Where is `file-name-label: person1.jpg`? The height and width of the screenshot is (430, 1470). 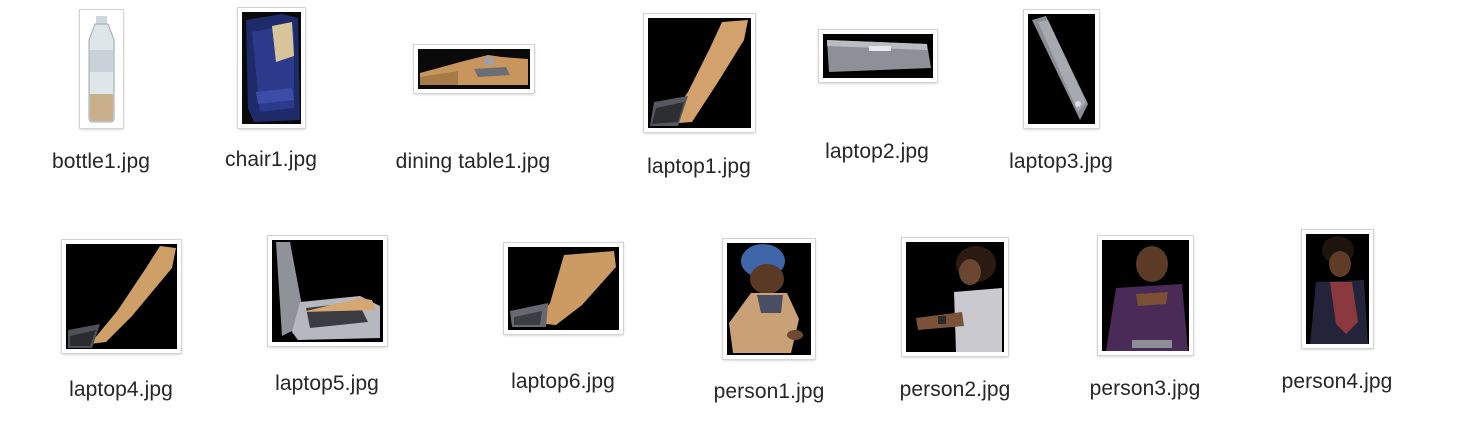
file-name-label: person1.jpg is located at coordinates (769, 391).